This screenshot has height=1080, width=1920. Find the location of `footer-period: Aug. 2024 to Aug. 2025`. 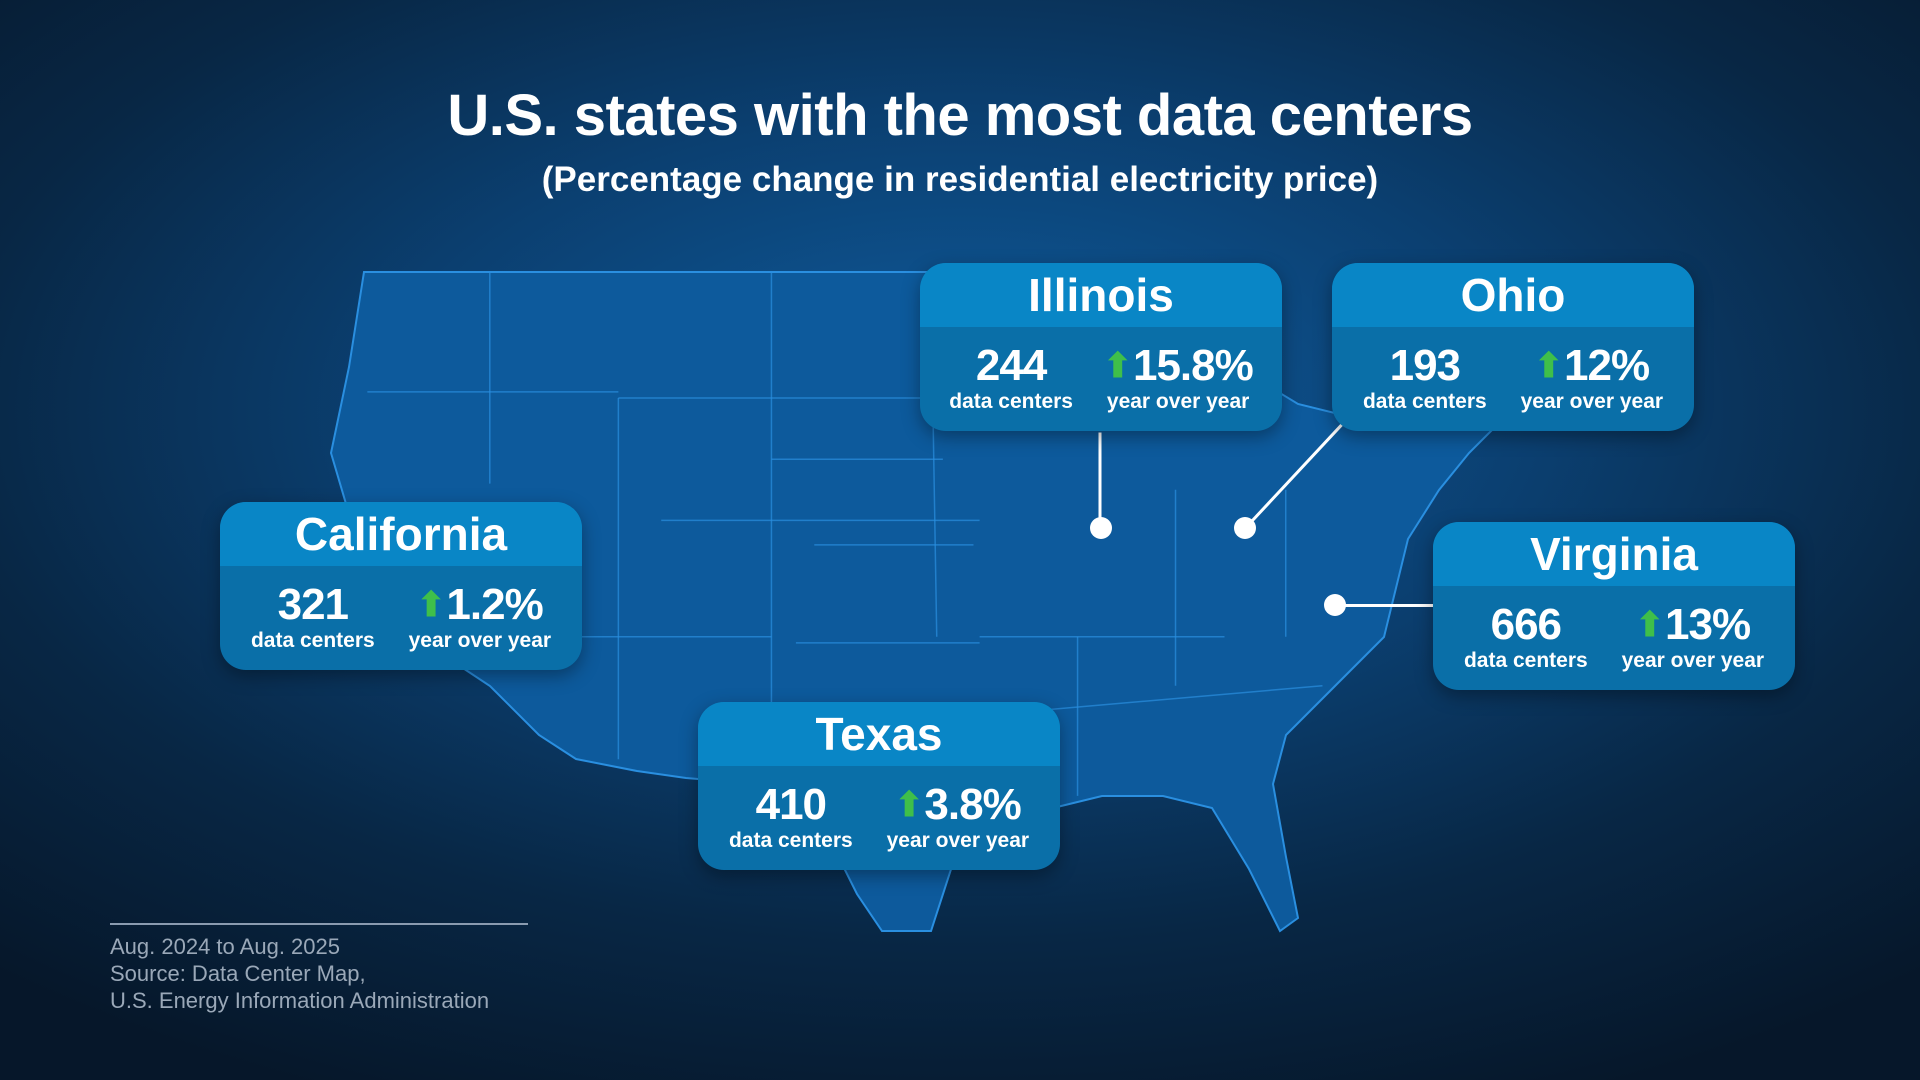

footer-period: Aug. 2024 to Aug. 2025 is located at coordinates (225, 946).